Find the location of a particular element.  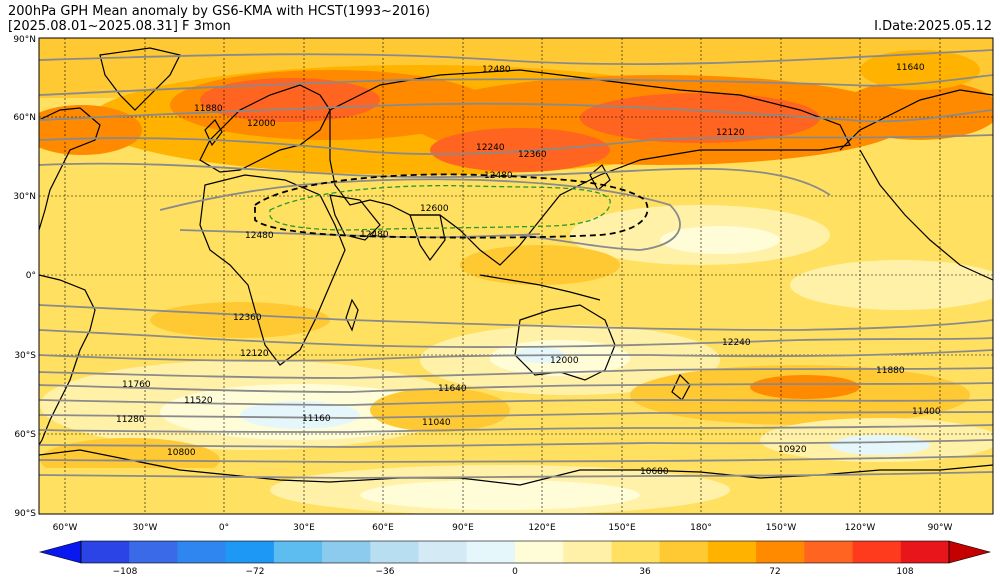

colorbar-tick-label: −36 is located at coordinates (385, 572).